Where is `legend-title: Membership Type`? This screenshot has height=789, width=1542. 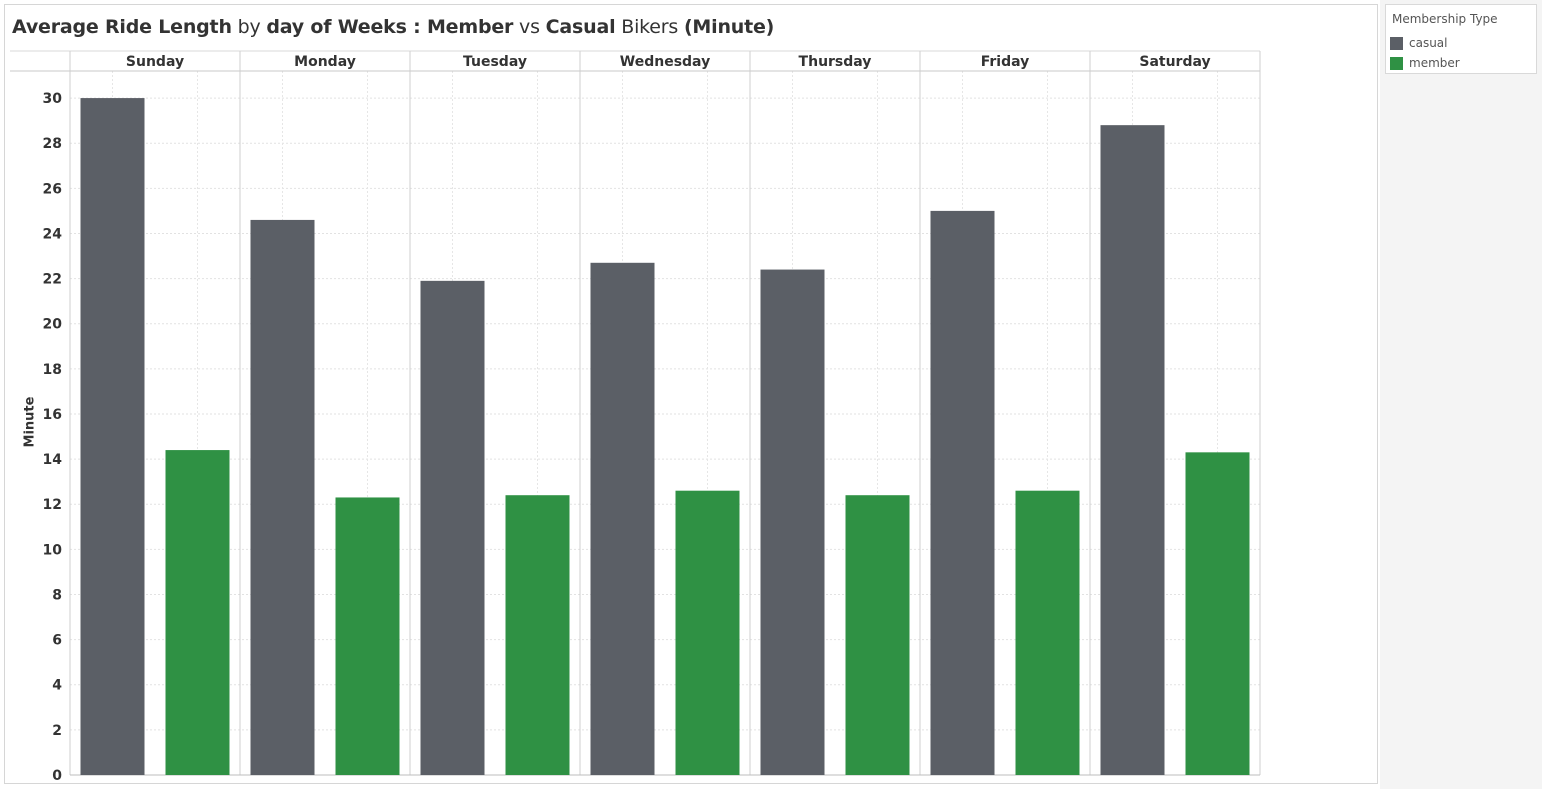 legend-title: Membership Type is located at coordinates (1445, 19).